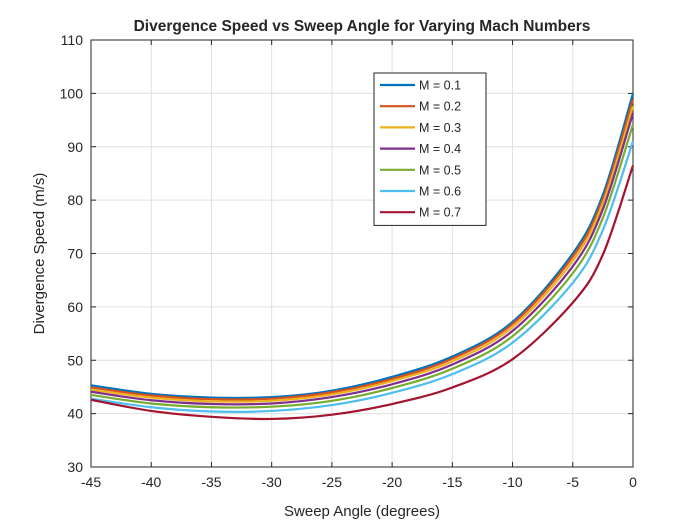 Image resolution: width=700 pixels, height=525 pixels. I want to click on legend-label: M = 0.3, so click(440, 128).